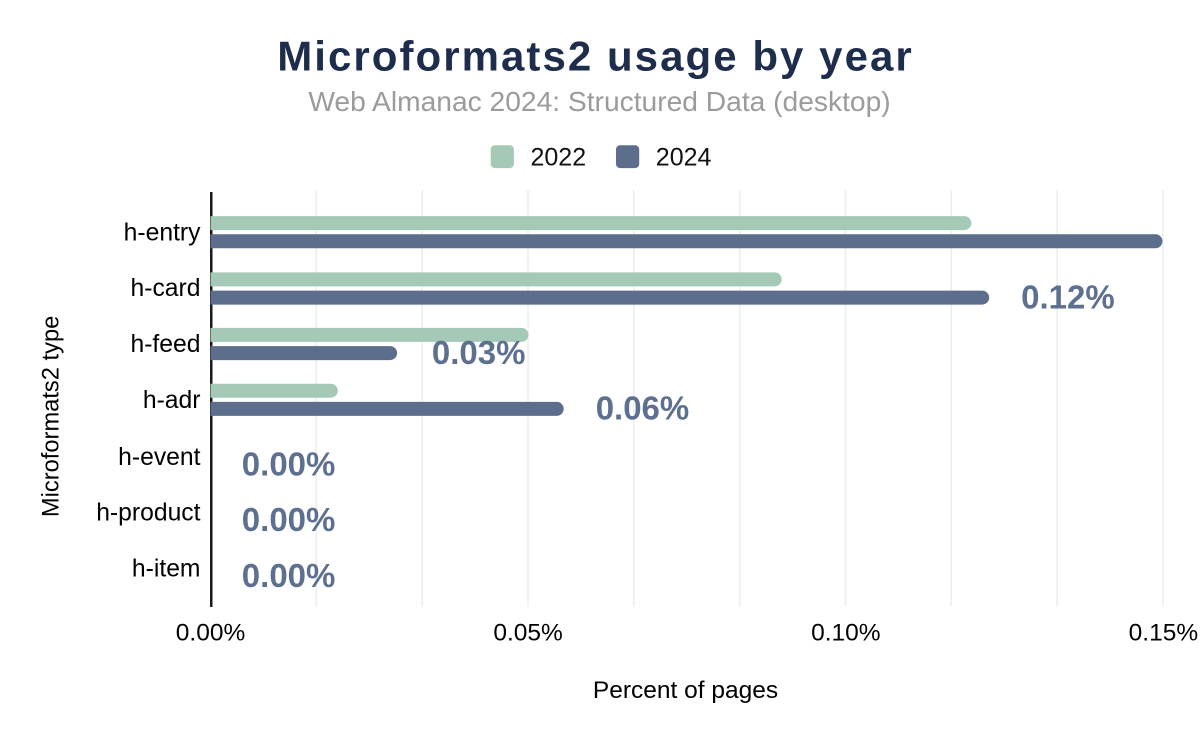  I want to click on svg-text: 0.05%, so click(527, 633).